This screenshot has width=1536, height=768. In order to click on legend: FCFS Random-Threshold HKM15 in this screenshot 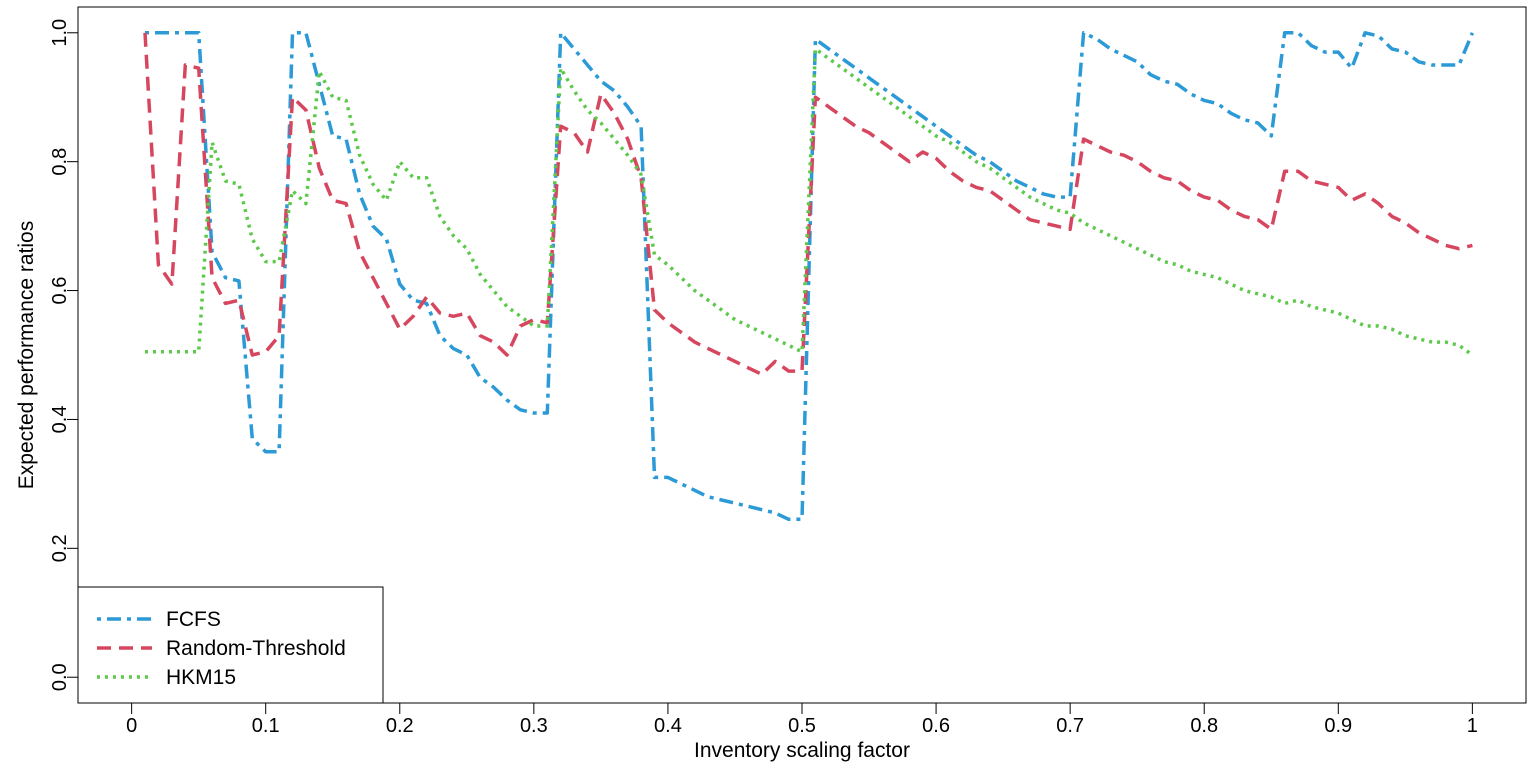, I will do `click(230, 645)`.